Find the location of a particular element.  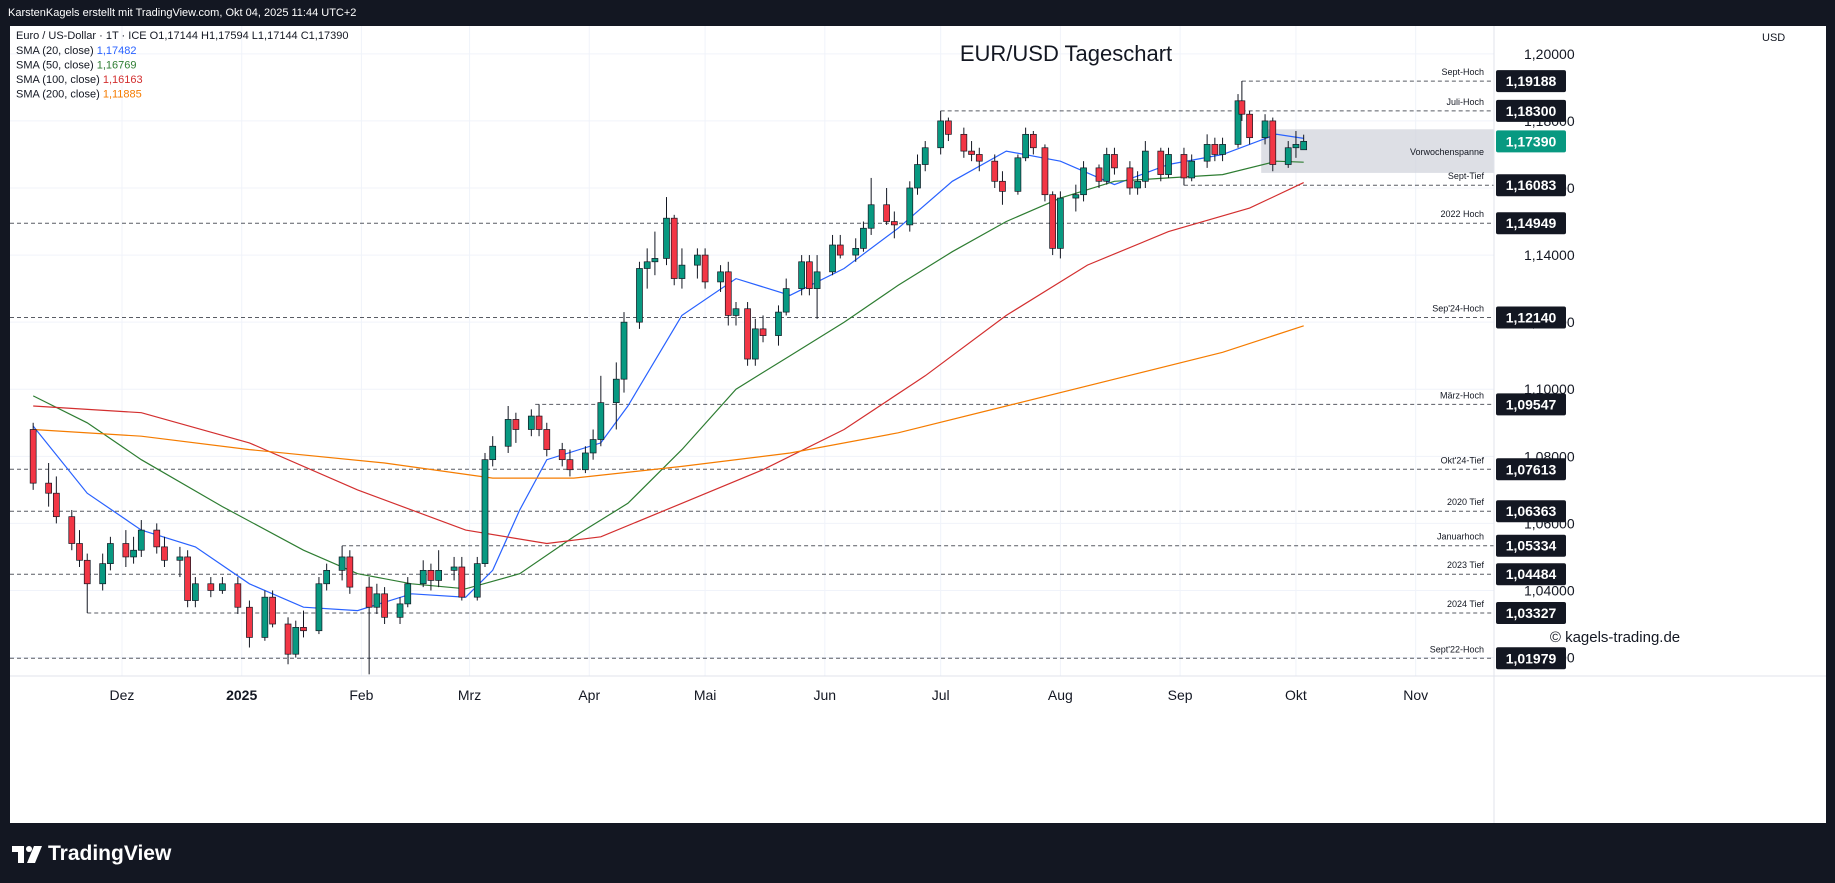

legend-indicator-value: 1,11885 is located at coordinates (122, 95).